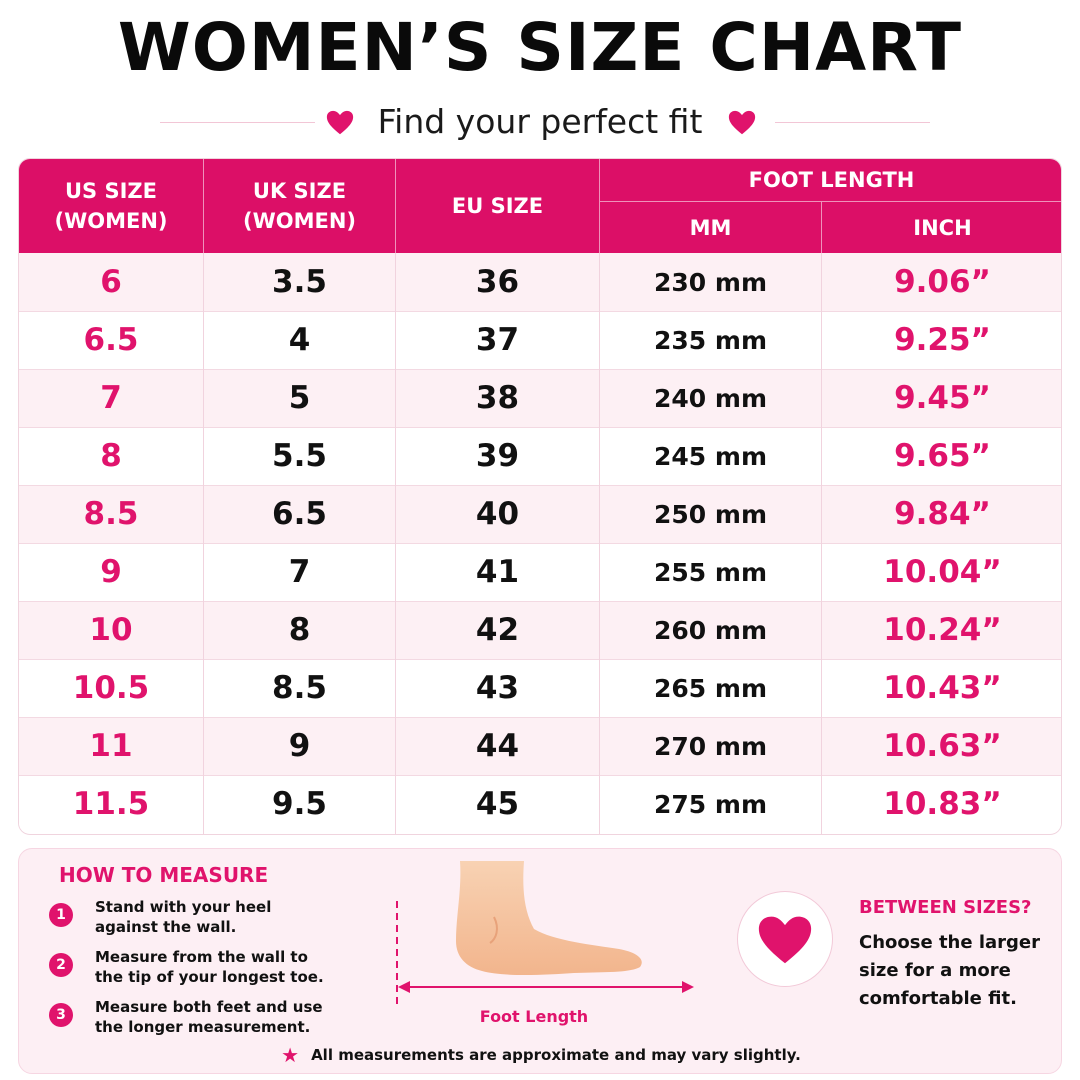  What do you see at coordinates (540, 282) in the screenshot?
I see `table-row: 6 3.5 36 230 mm 9.06”` at bounding box center [540, 282].